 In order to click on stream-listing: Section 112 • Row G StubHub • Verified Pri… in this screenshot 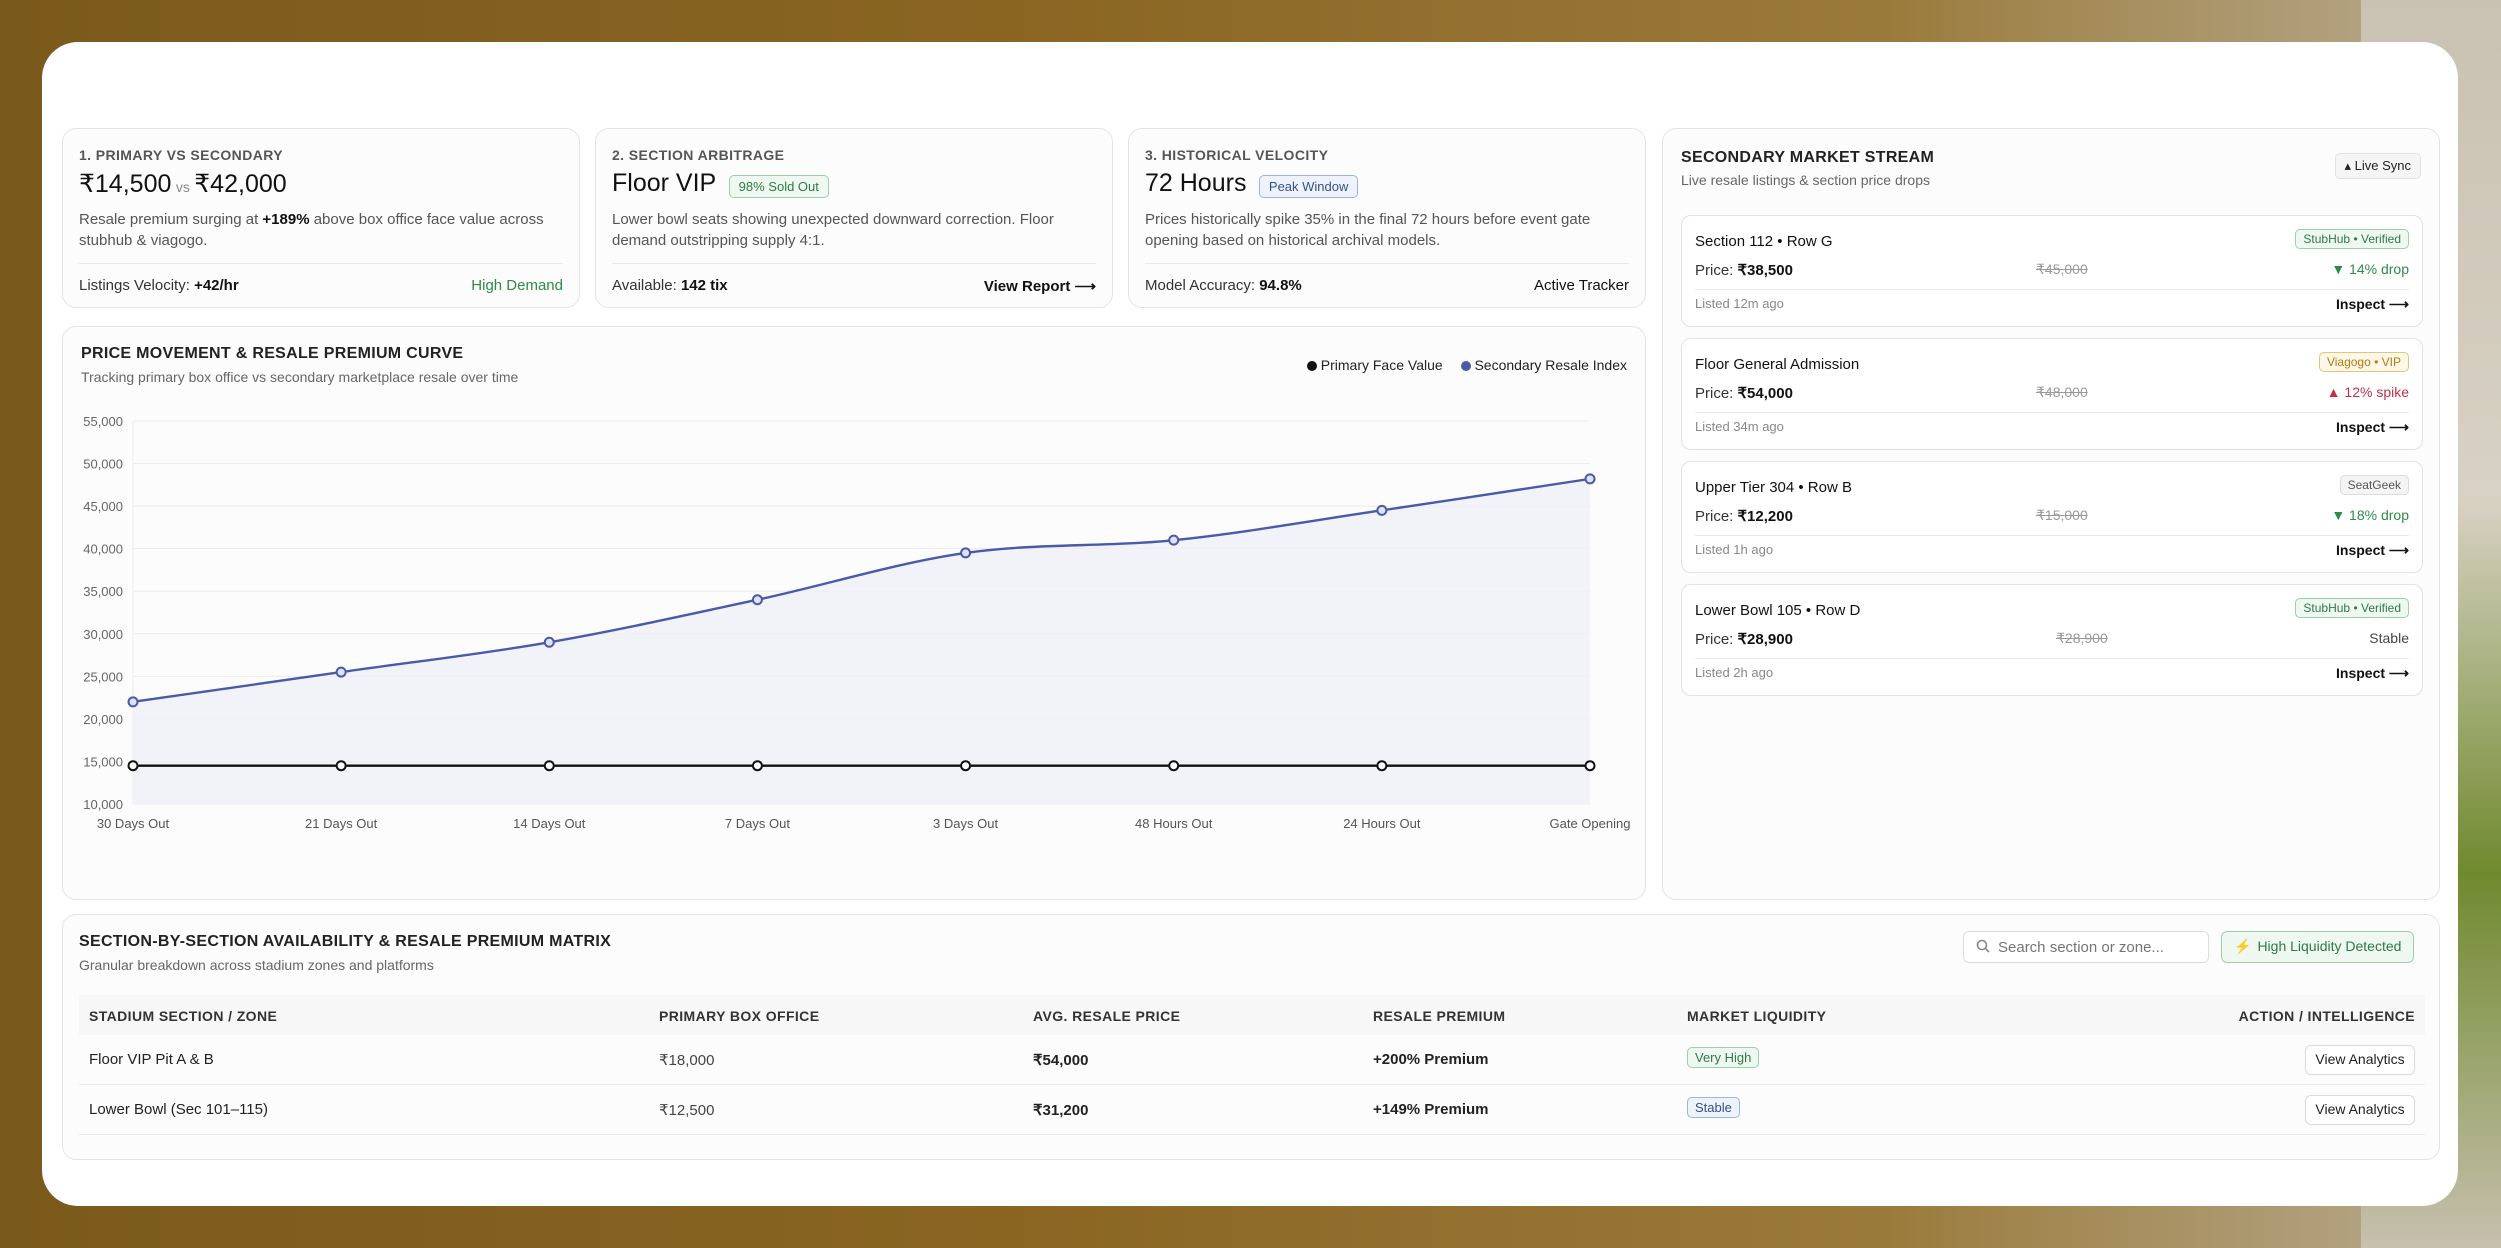, I will do `click(2052, 271)`.